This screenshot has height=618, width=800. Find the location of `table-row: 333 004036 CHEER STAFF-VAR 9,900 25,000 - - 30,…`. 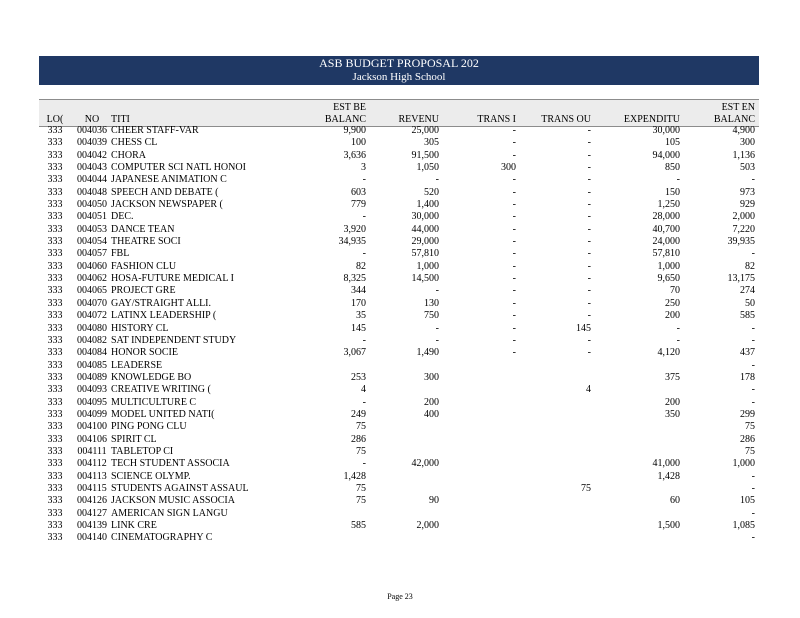

table-row: 333 004036 CHEER STAFF-VAR 9,900 25,000 - - 30,… is located at coordinates (399, 131).